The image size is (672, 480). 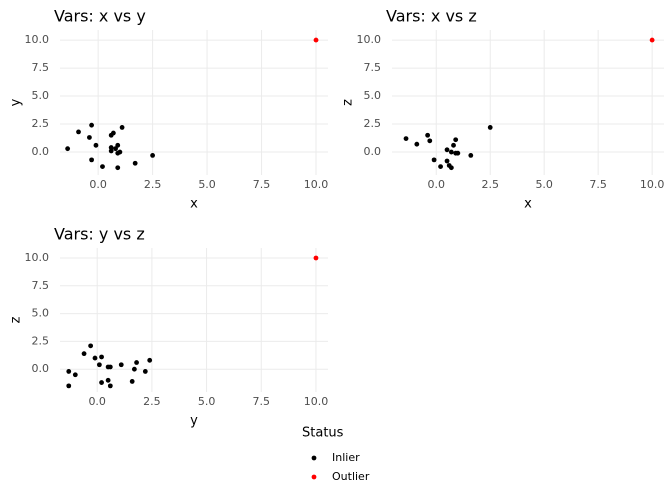 What do you see at coordinates (323, 433) in the screenshot?
I see `legend-title: Status` at bounding box center [323, 433].